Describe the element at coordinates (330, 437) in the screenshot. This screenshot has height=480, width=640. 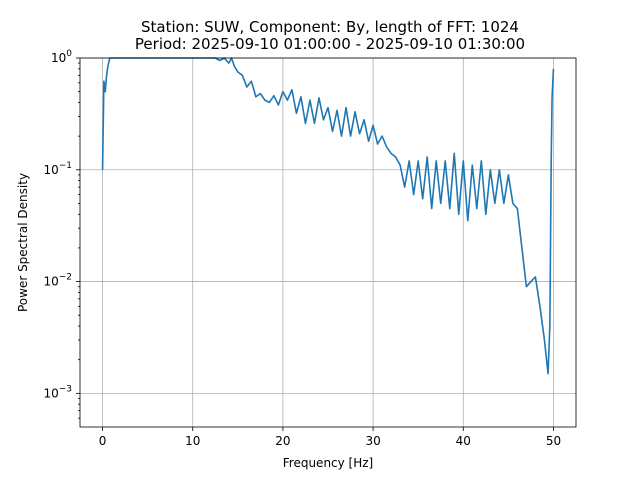
I see `x-axis: 0 10 20 30 40 50` at that location.